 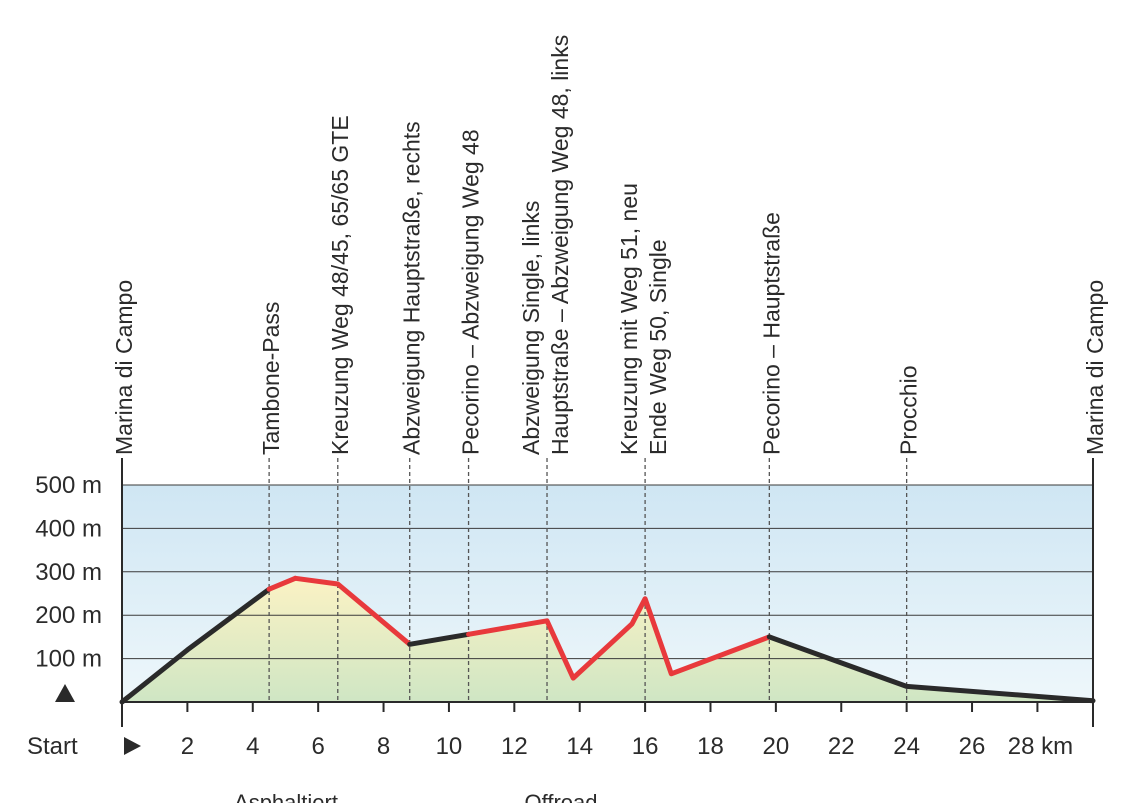 What do you see at coordinates (906, 746) in the screenshot?
I see `x-tick-label: 24` at bounding box center [906, 746].